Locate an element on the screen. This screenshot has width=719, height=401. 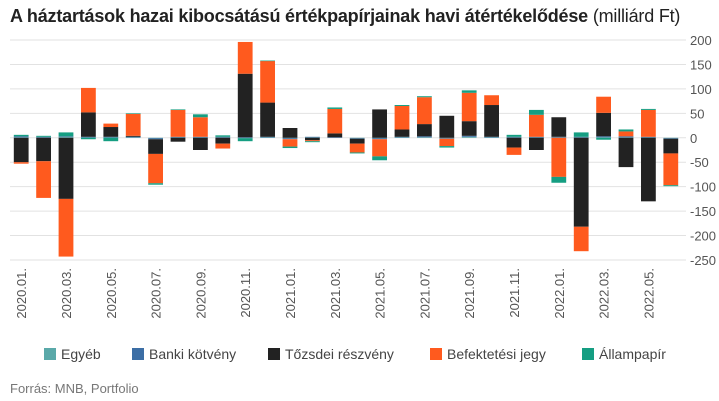
y-tick-label: 200 is located at coordinates (701, 40).